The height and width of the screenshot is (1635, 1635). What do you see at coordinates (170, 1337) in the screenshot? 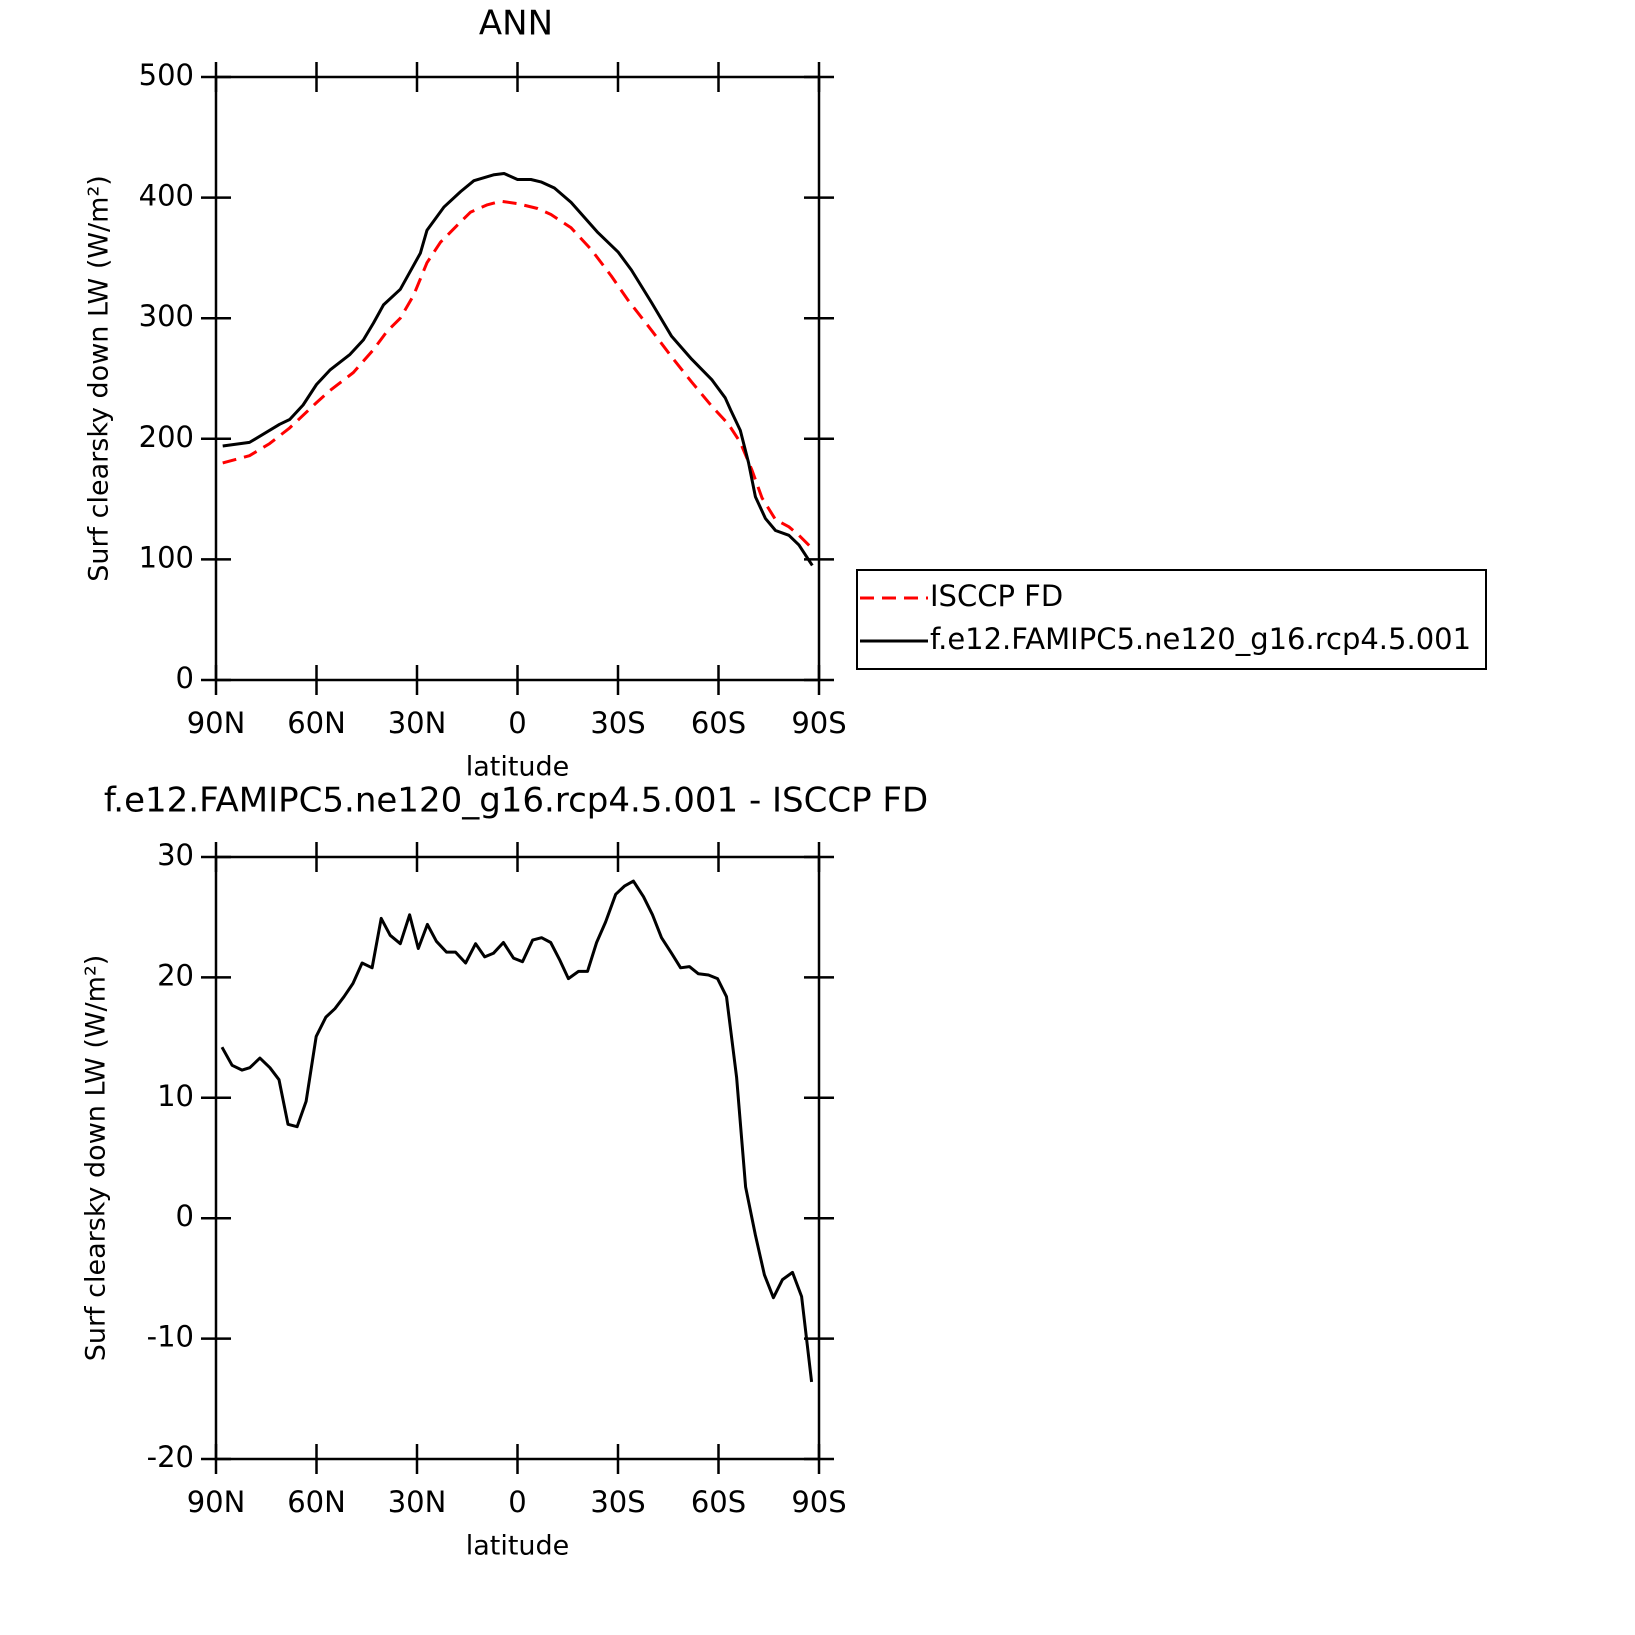
I see `y-tick-label: -10` at bounding box center [170, 1337].